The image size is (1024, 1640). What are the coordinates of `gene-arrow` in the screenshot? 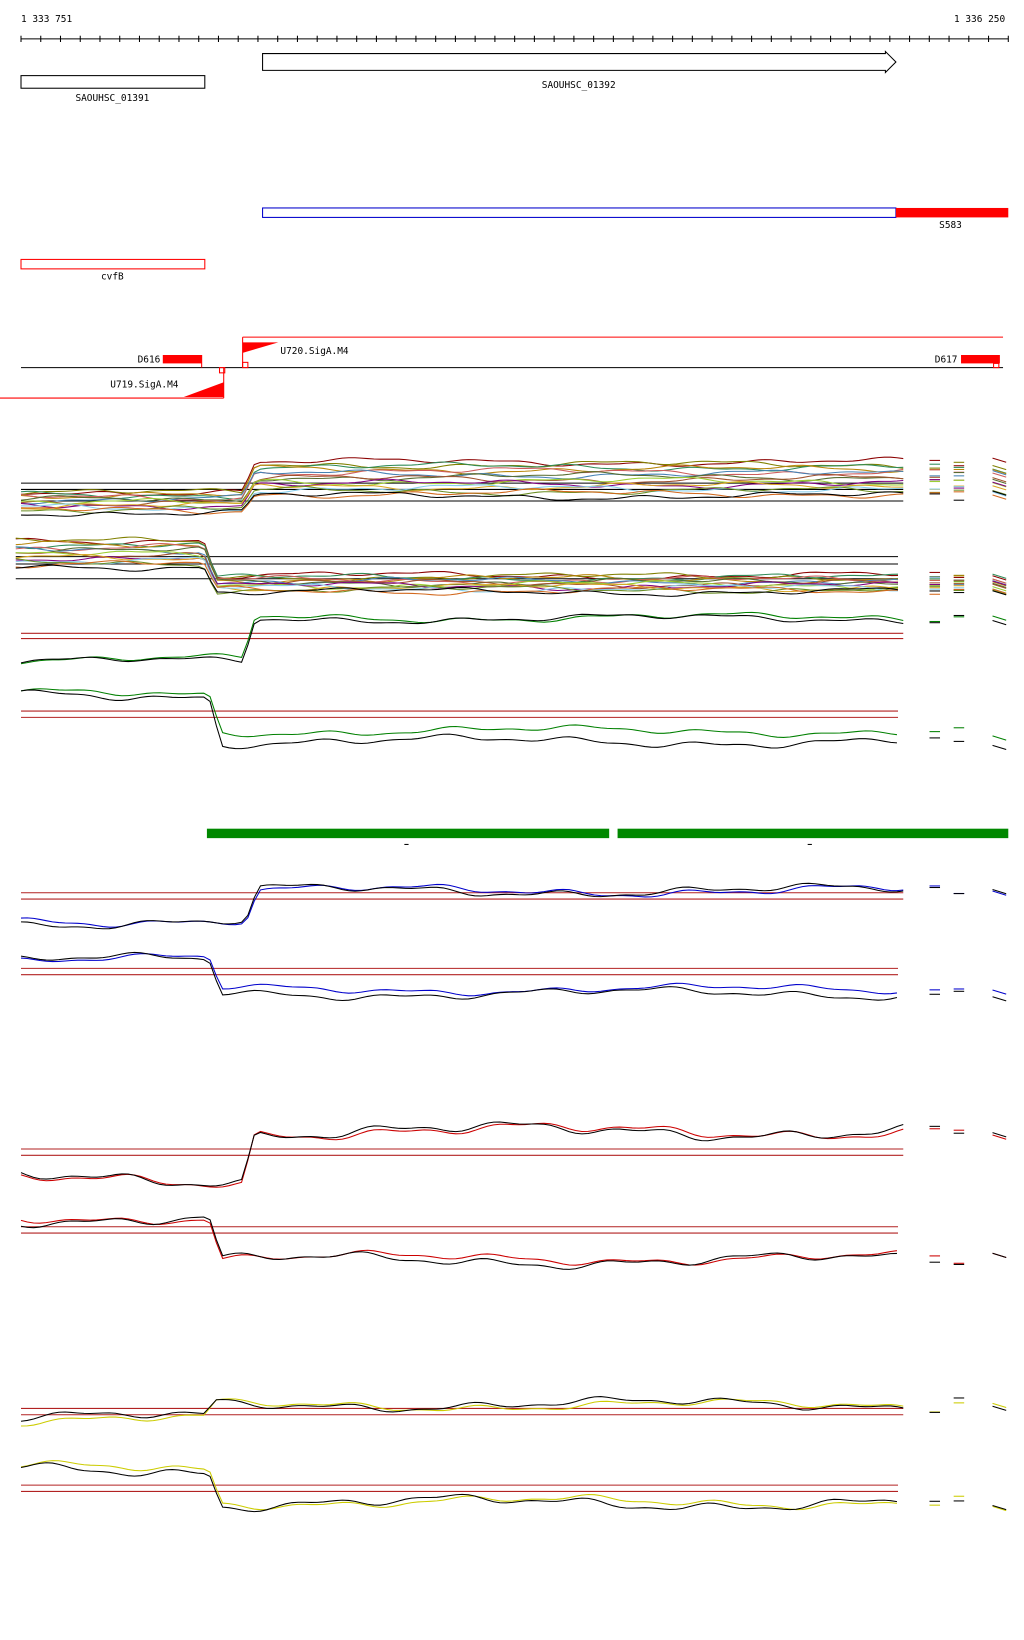 It's located at (579, 62).